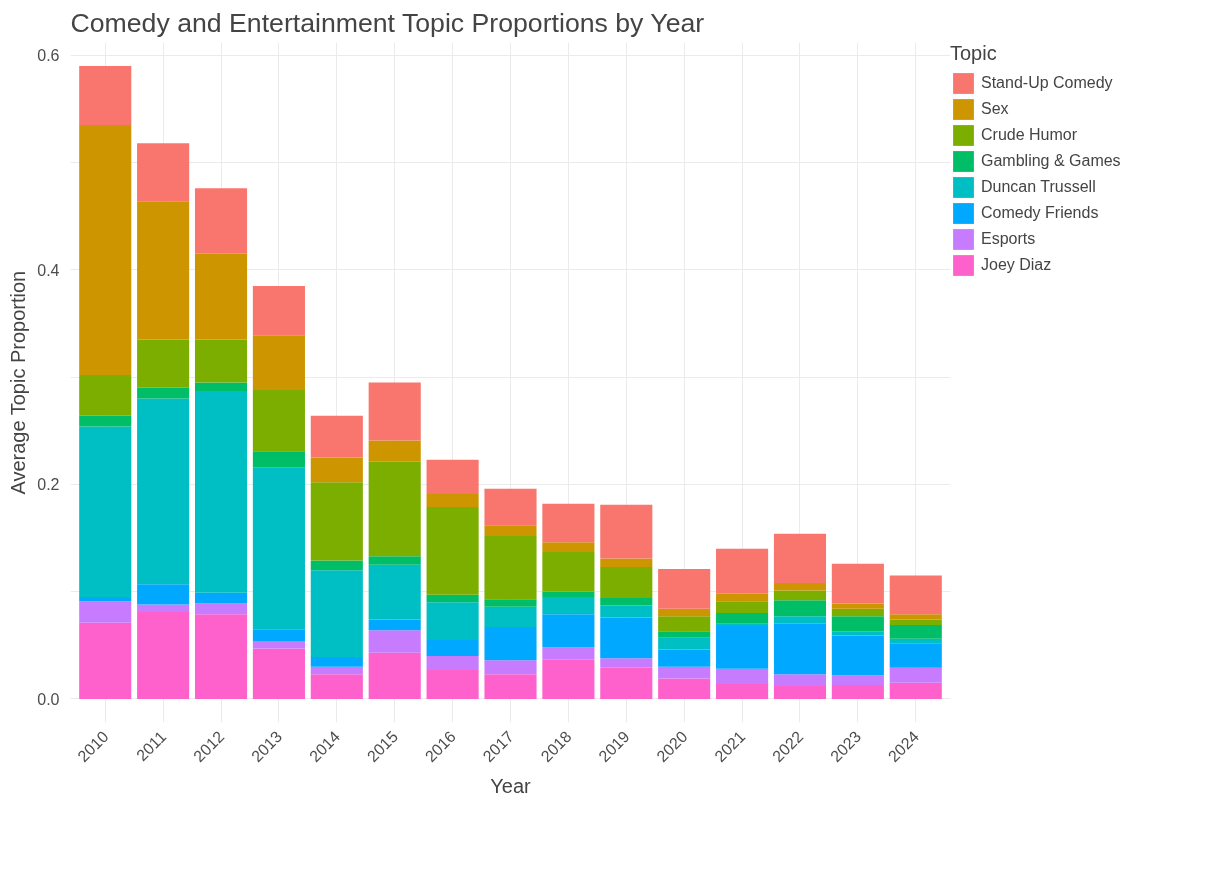  What do you see at coordinates (995, 109) in the screenshot?
I see `legend-label: Sex` at bounding box center [995, 109].